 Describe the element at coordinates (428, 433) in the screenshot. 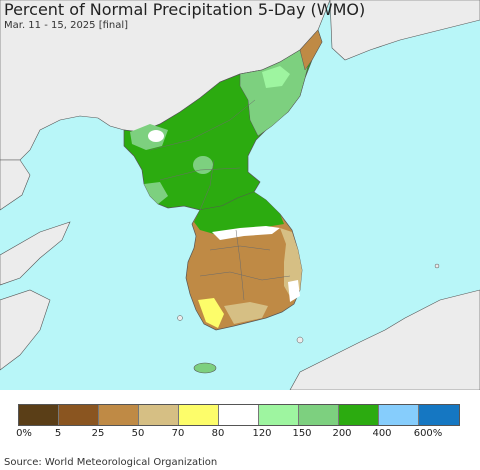

I see `legend-label: 600%` at that location.